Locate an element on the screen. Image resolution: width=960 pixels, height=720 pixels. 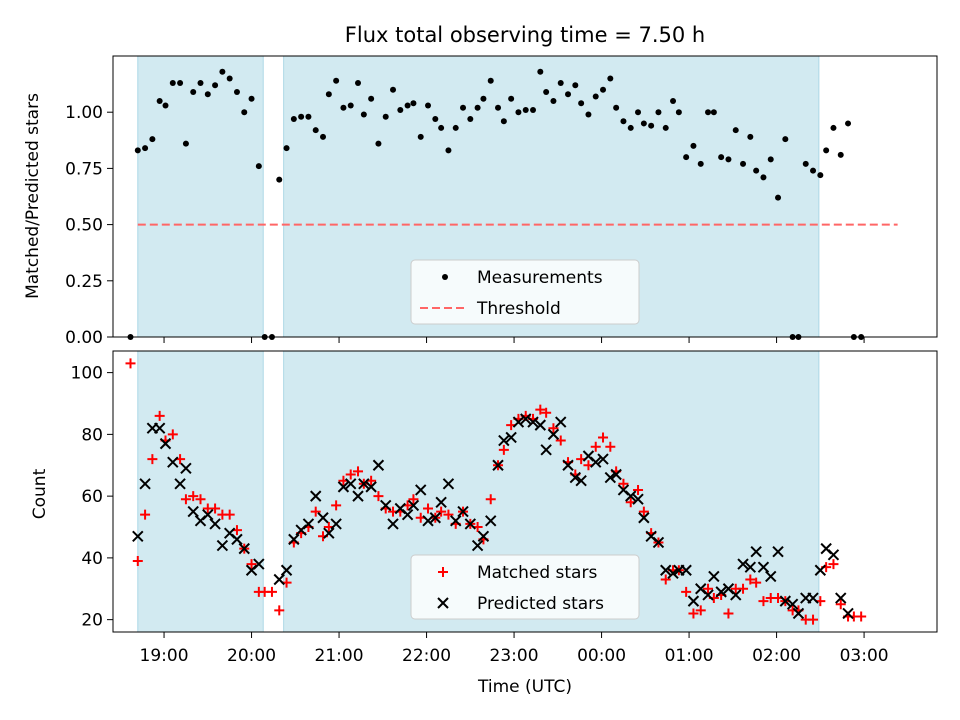
count-y-axis-label: Count is located at coordinates (40, 493).